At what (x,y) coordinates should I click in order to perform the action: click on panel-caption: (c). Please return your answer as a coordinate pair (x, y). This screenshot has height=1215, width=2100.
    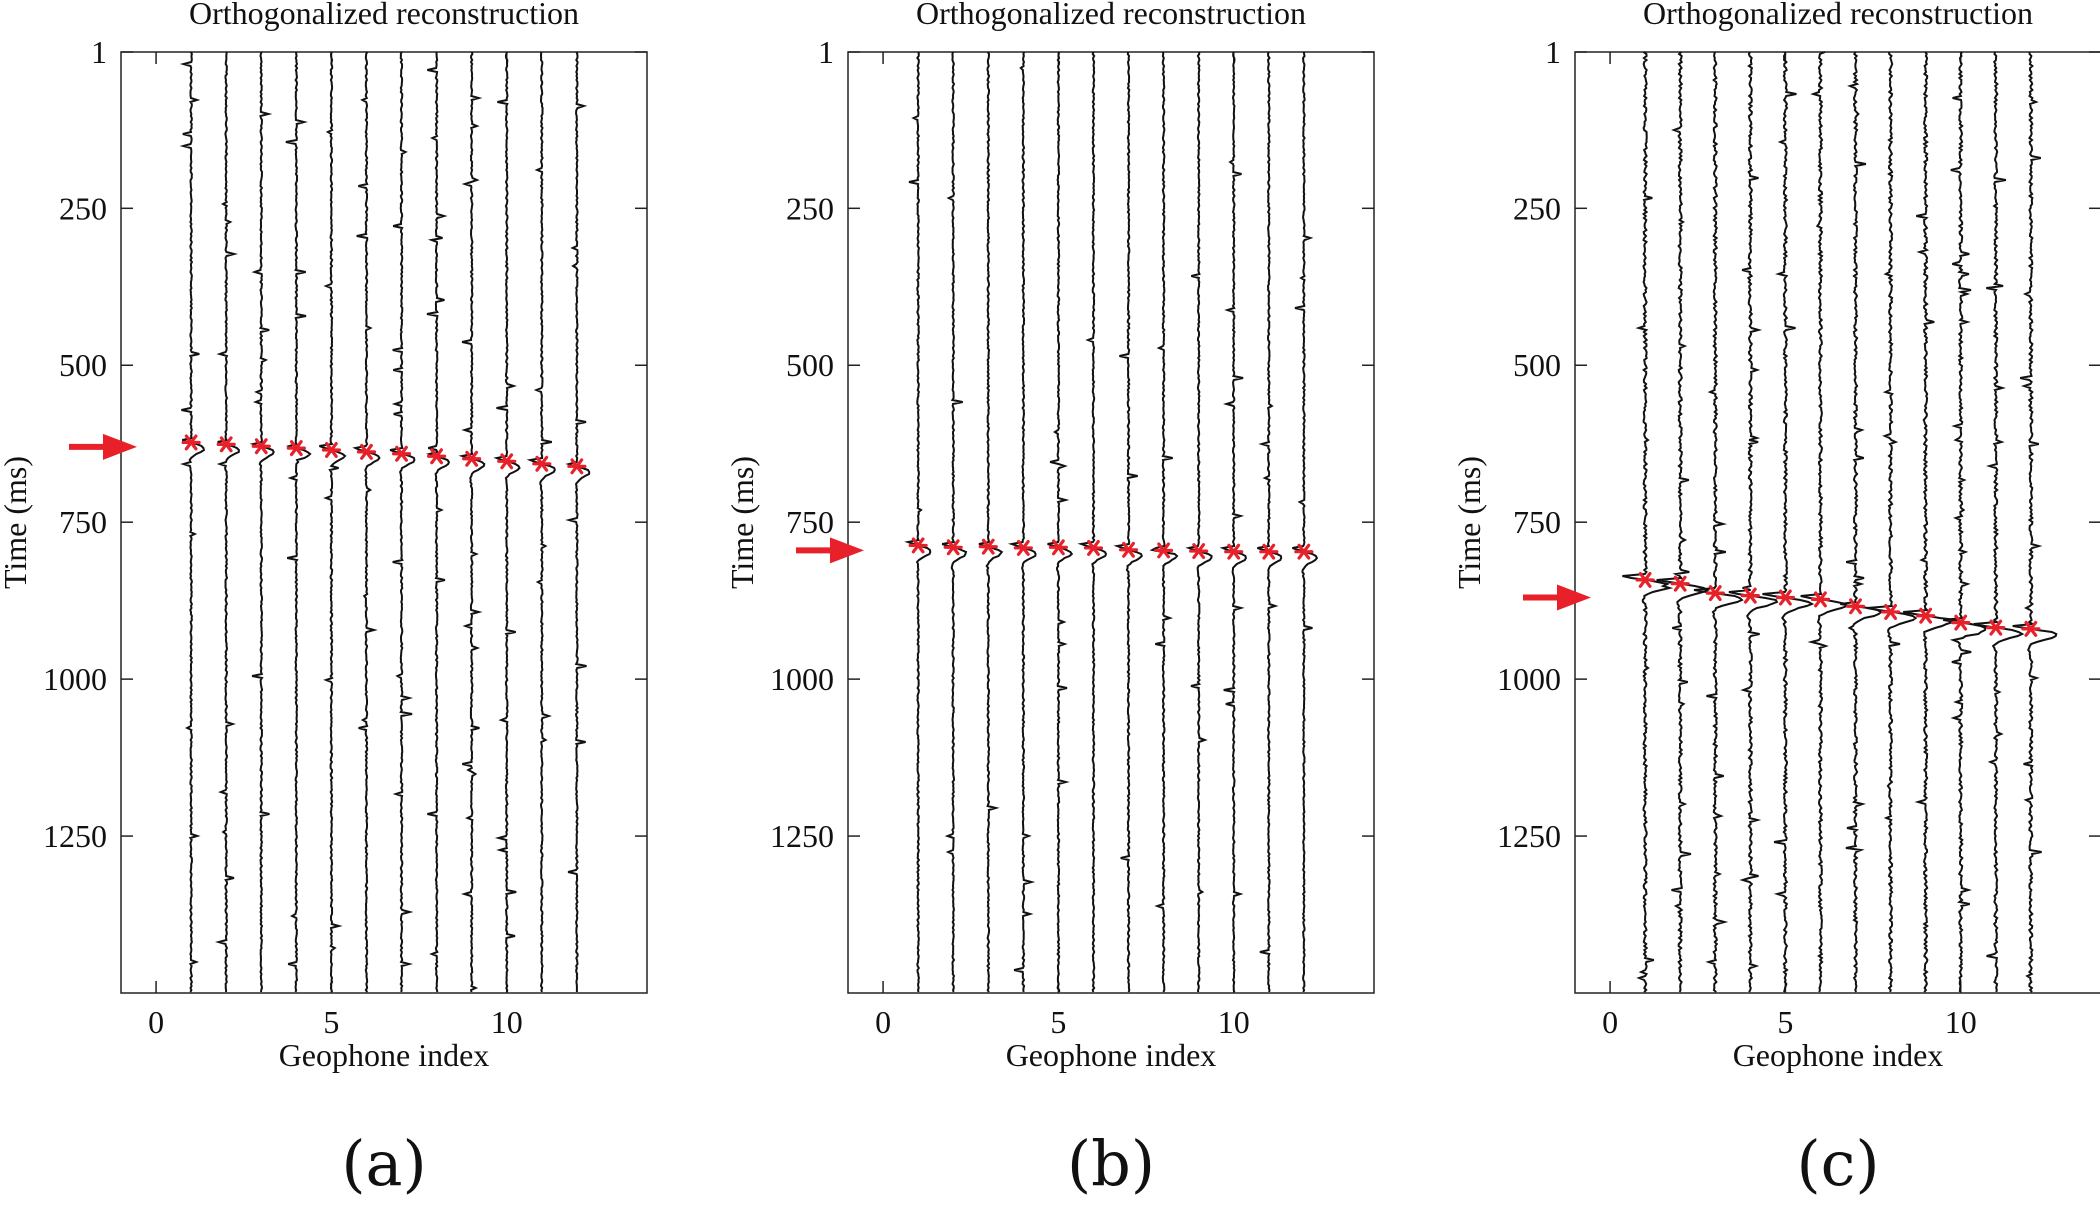
    Looking at the image, I should click on (1837, 1163).